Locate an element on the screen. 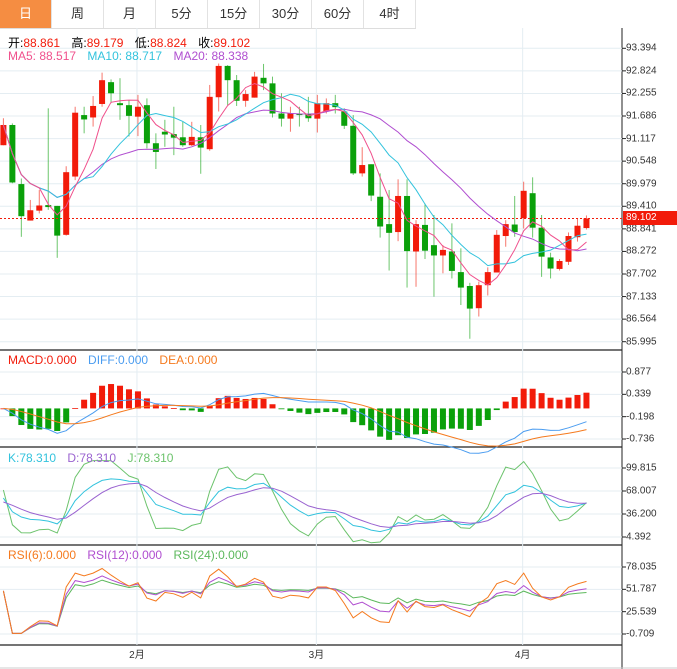 This screenshot has height=669, width=677. rsi24-line is located at coordinates (294, 606).